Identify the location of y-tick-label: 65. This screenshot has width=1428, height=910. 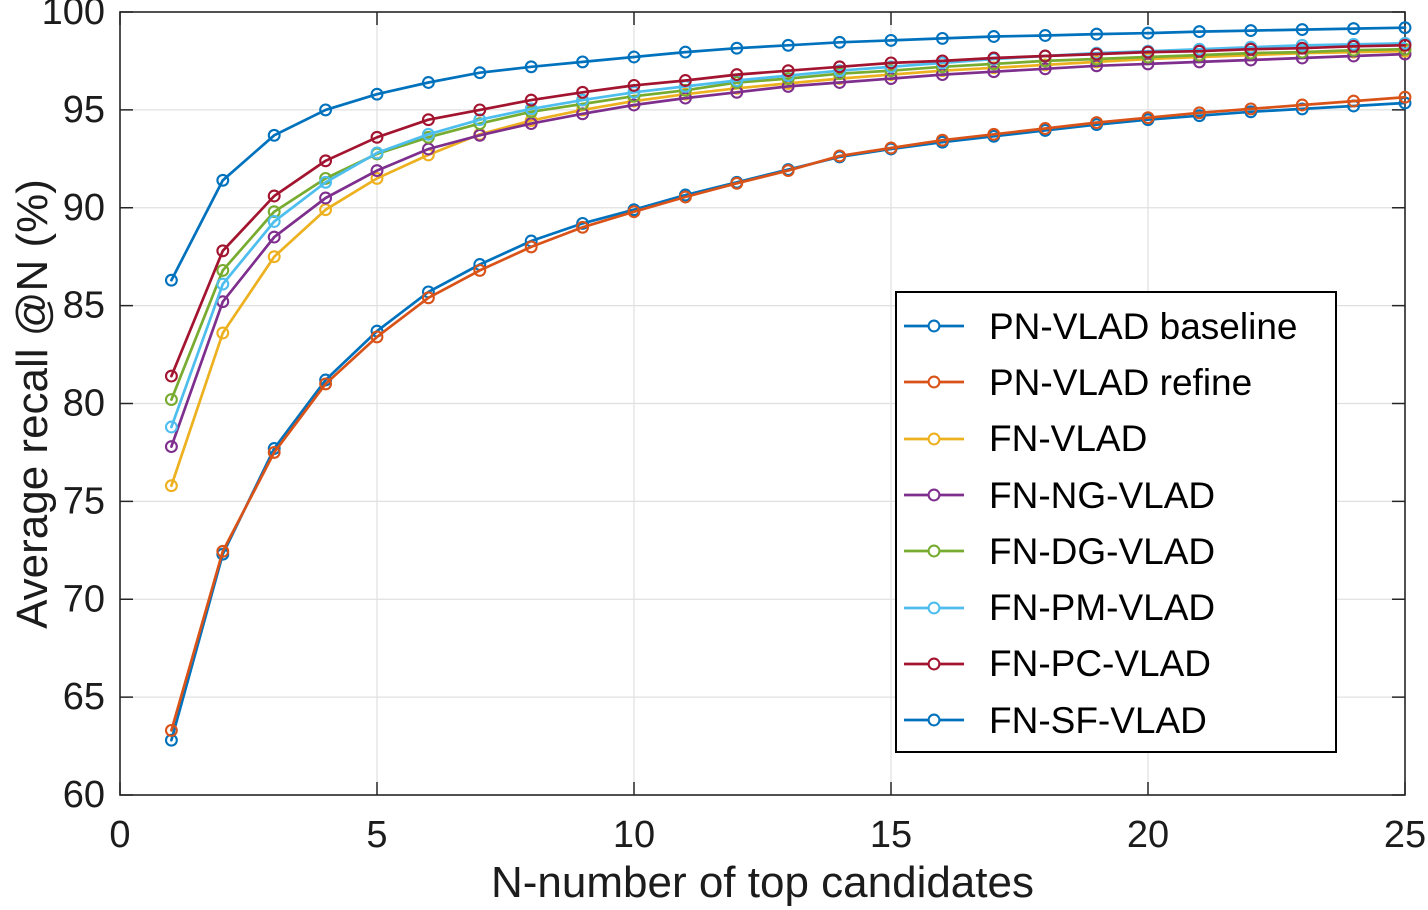
(84, 697).